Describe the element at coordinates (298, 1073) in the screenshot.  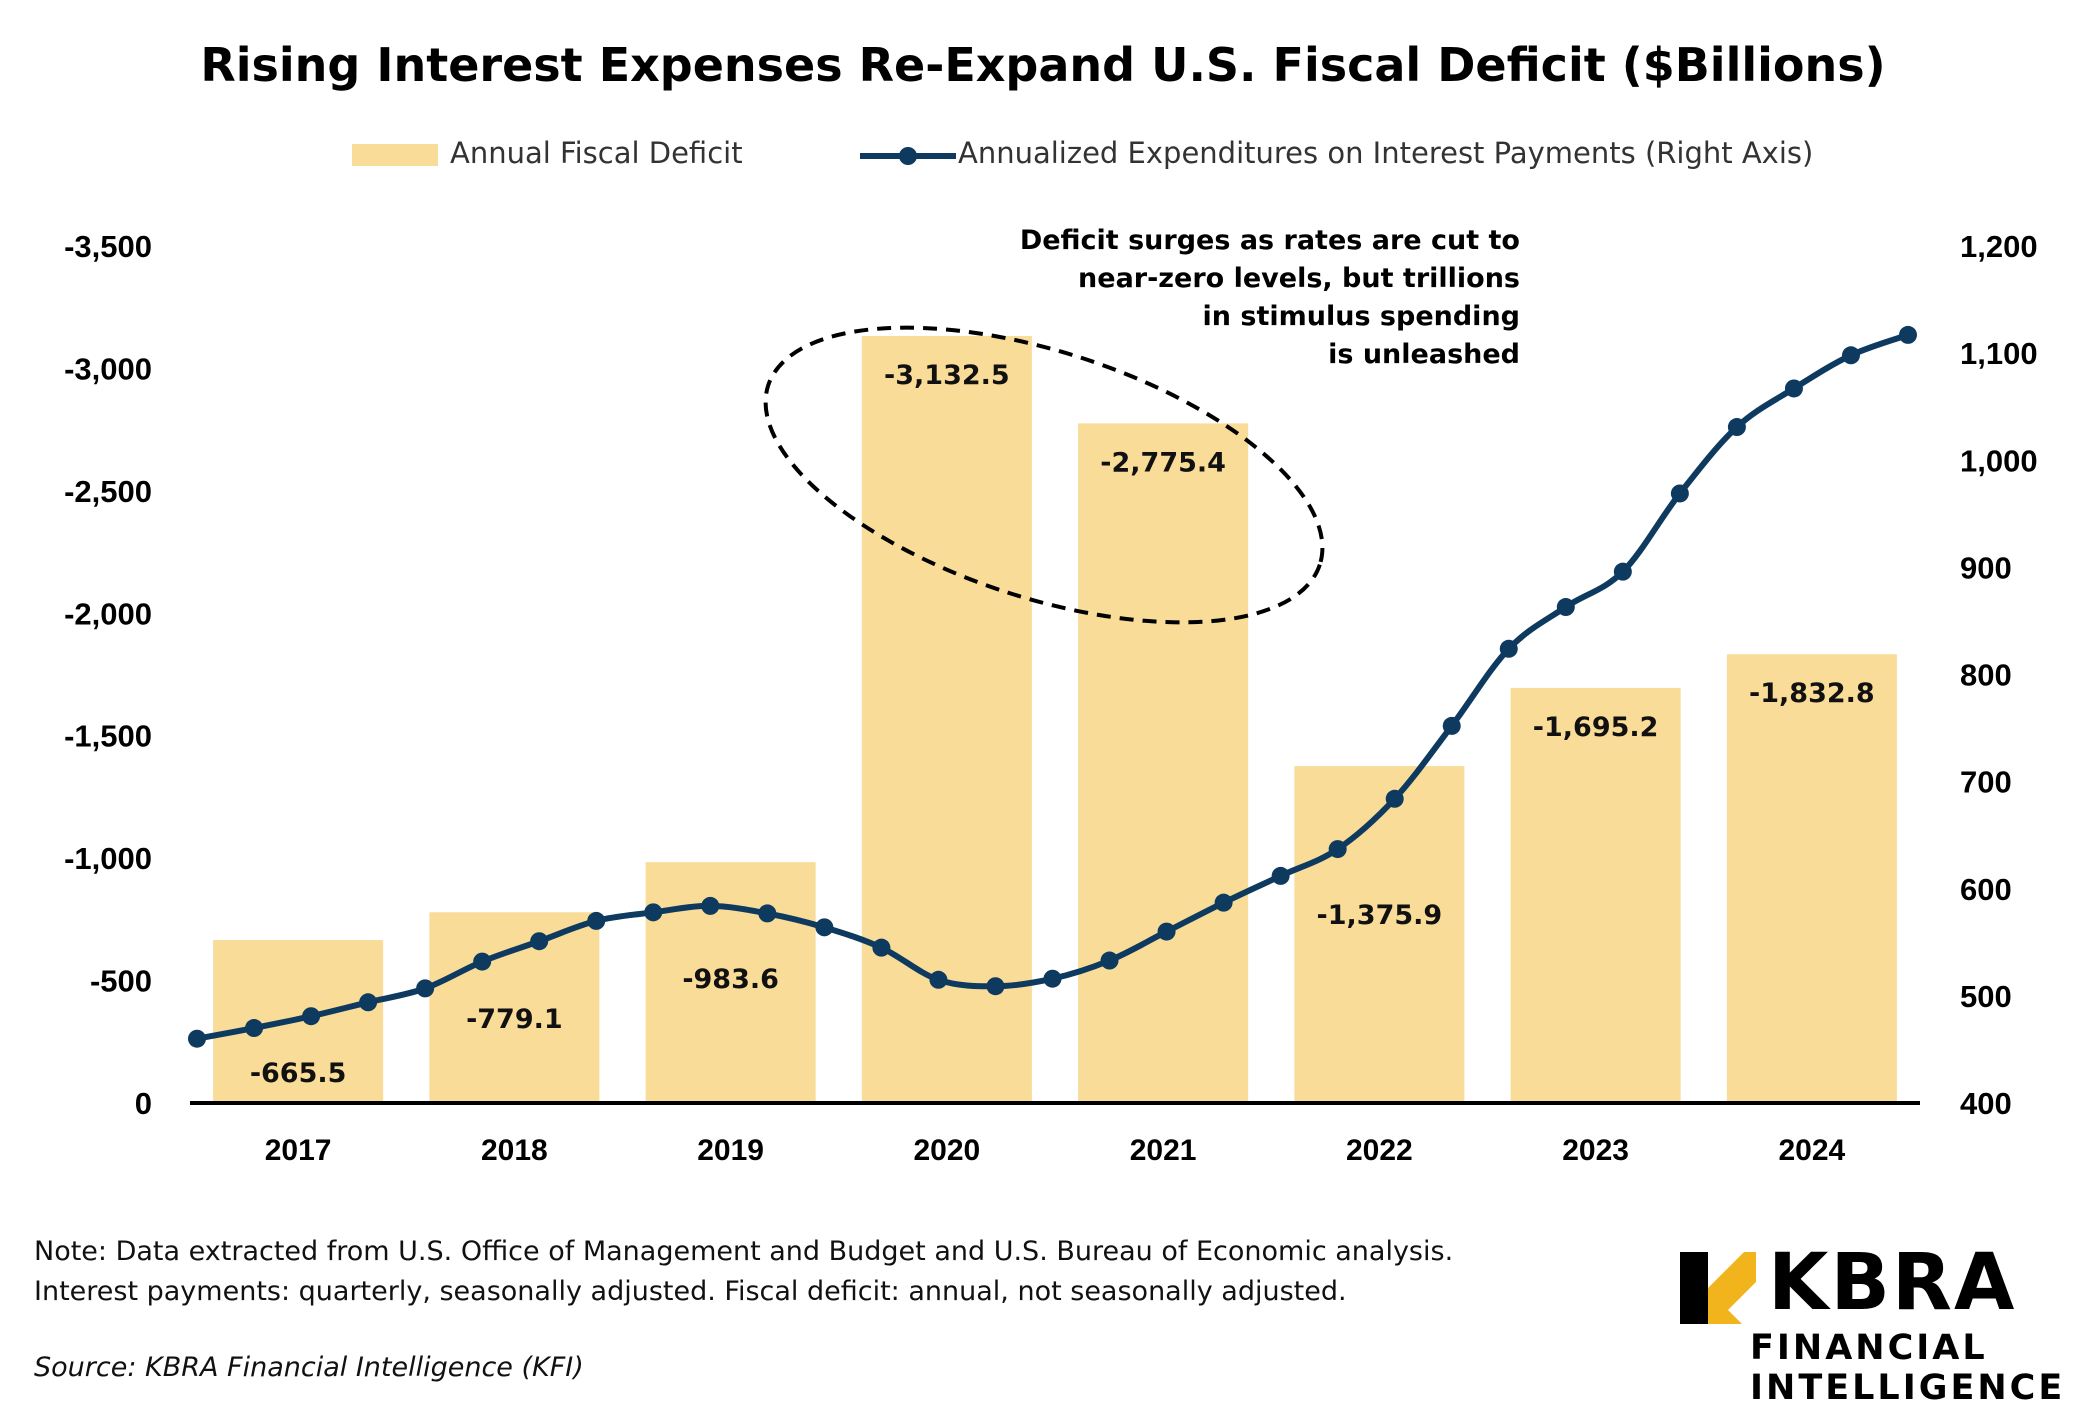
I see `bar-value-label: -665.5` at that location.